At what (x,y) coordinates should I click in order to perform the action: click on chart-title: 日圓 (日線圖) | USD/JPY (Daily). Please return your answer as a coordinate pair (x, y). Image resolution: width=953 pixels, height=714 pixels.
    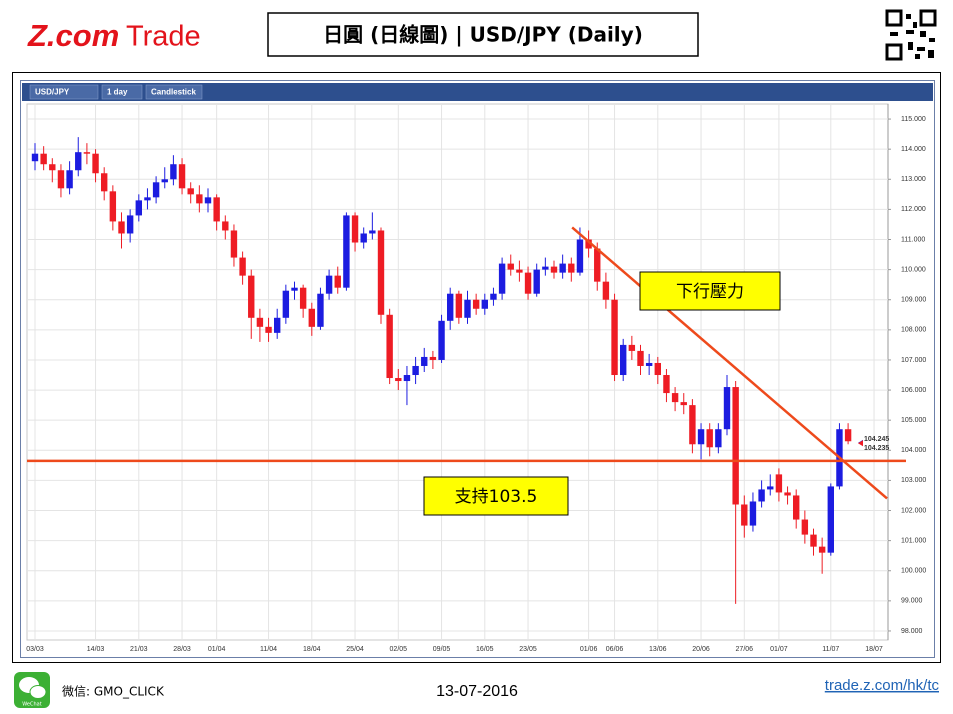
    Looking at the image, I should click on (483, 35).